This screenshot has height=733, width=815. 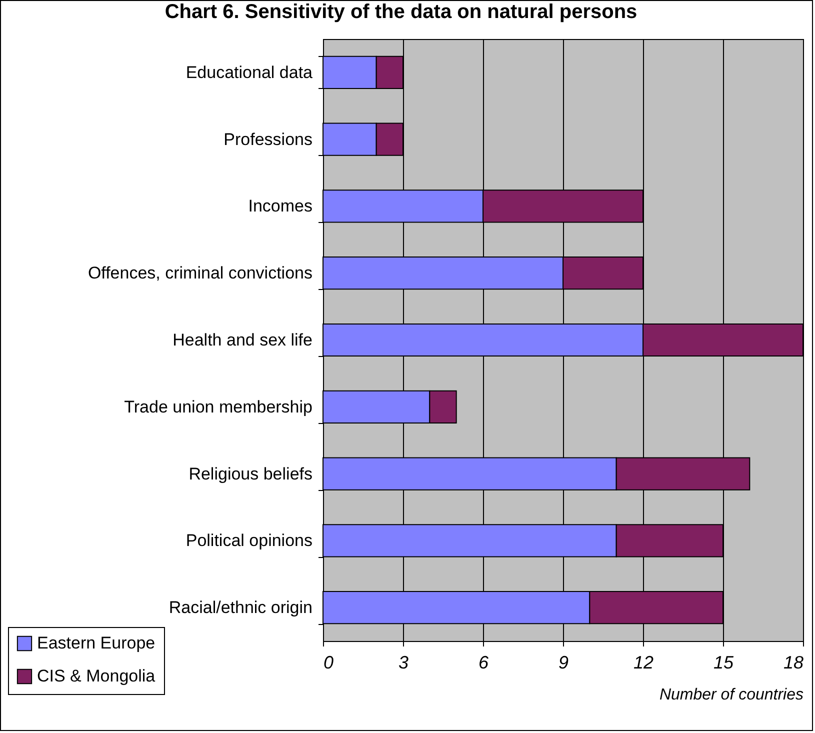 What do you see at coordinates (329, 662) in the screenshot?
I see `x-tick-label: 0` at bounding box center [329, 662].